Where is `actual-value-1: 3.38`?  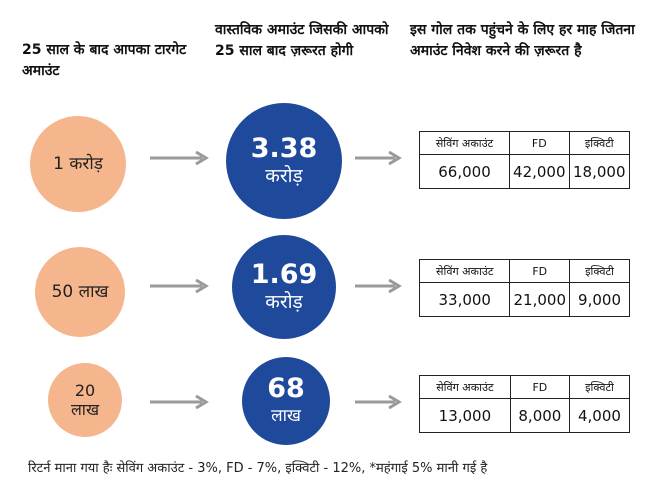
actual-value-1: 3.38 is located at coordinates (284, 148).